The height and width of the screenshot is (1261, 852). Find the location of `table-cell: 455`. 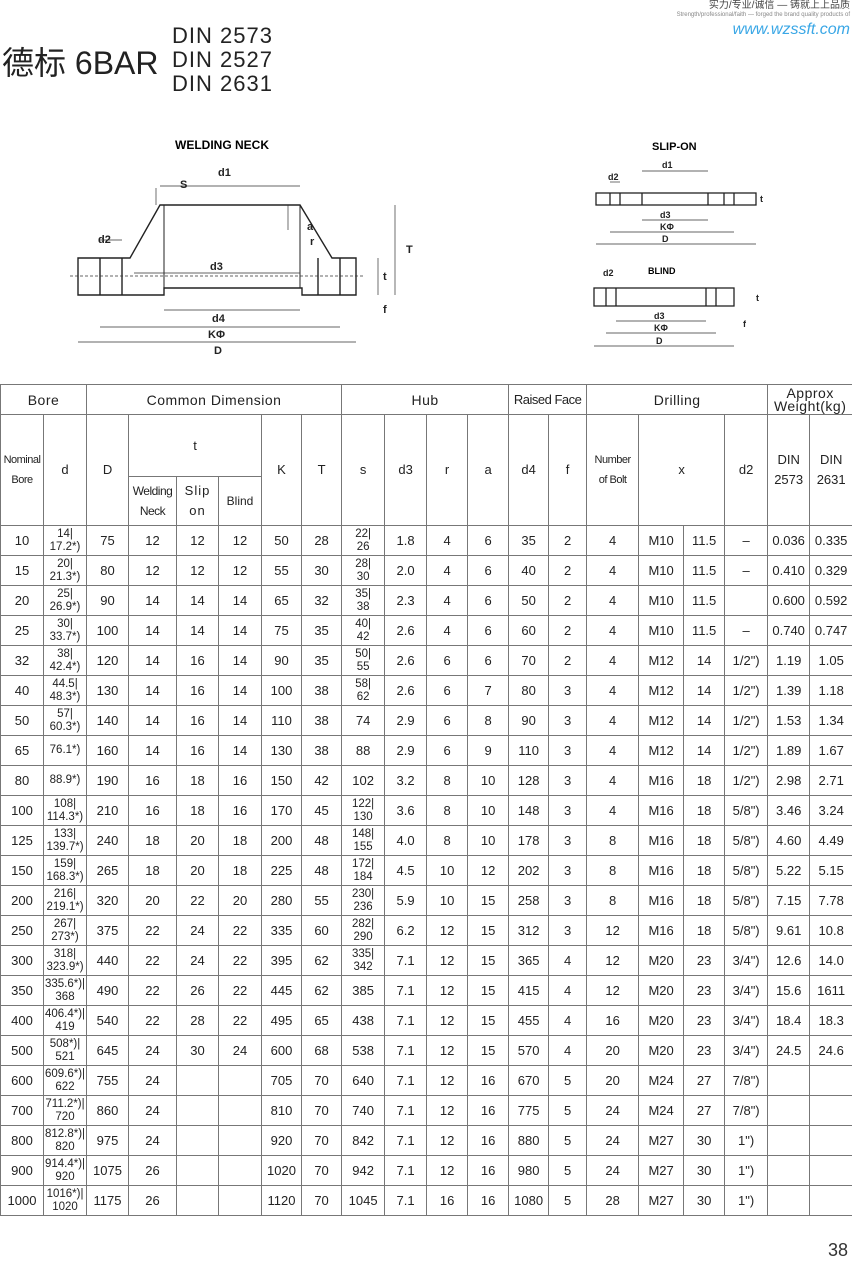

table-cell: 455 is located at coordinates (529, 1020).